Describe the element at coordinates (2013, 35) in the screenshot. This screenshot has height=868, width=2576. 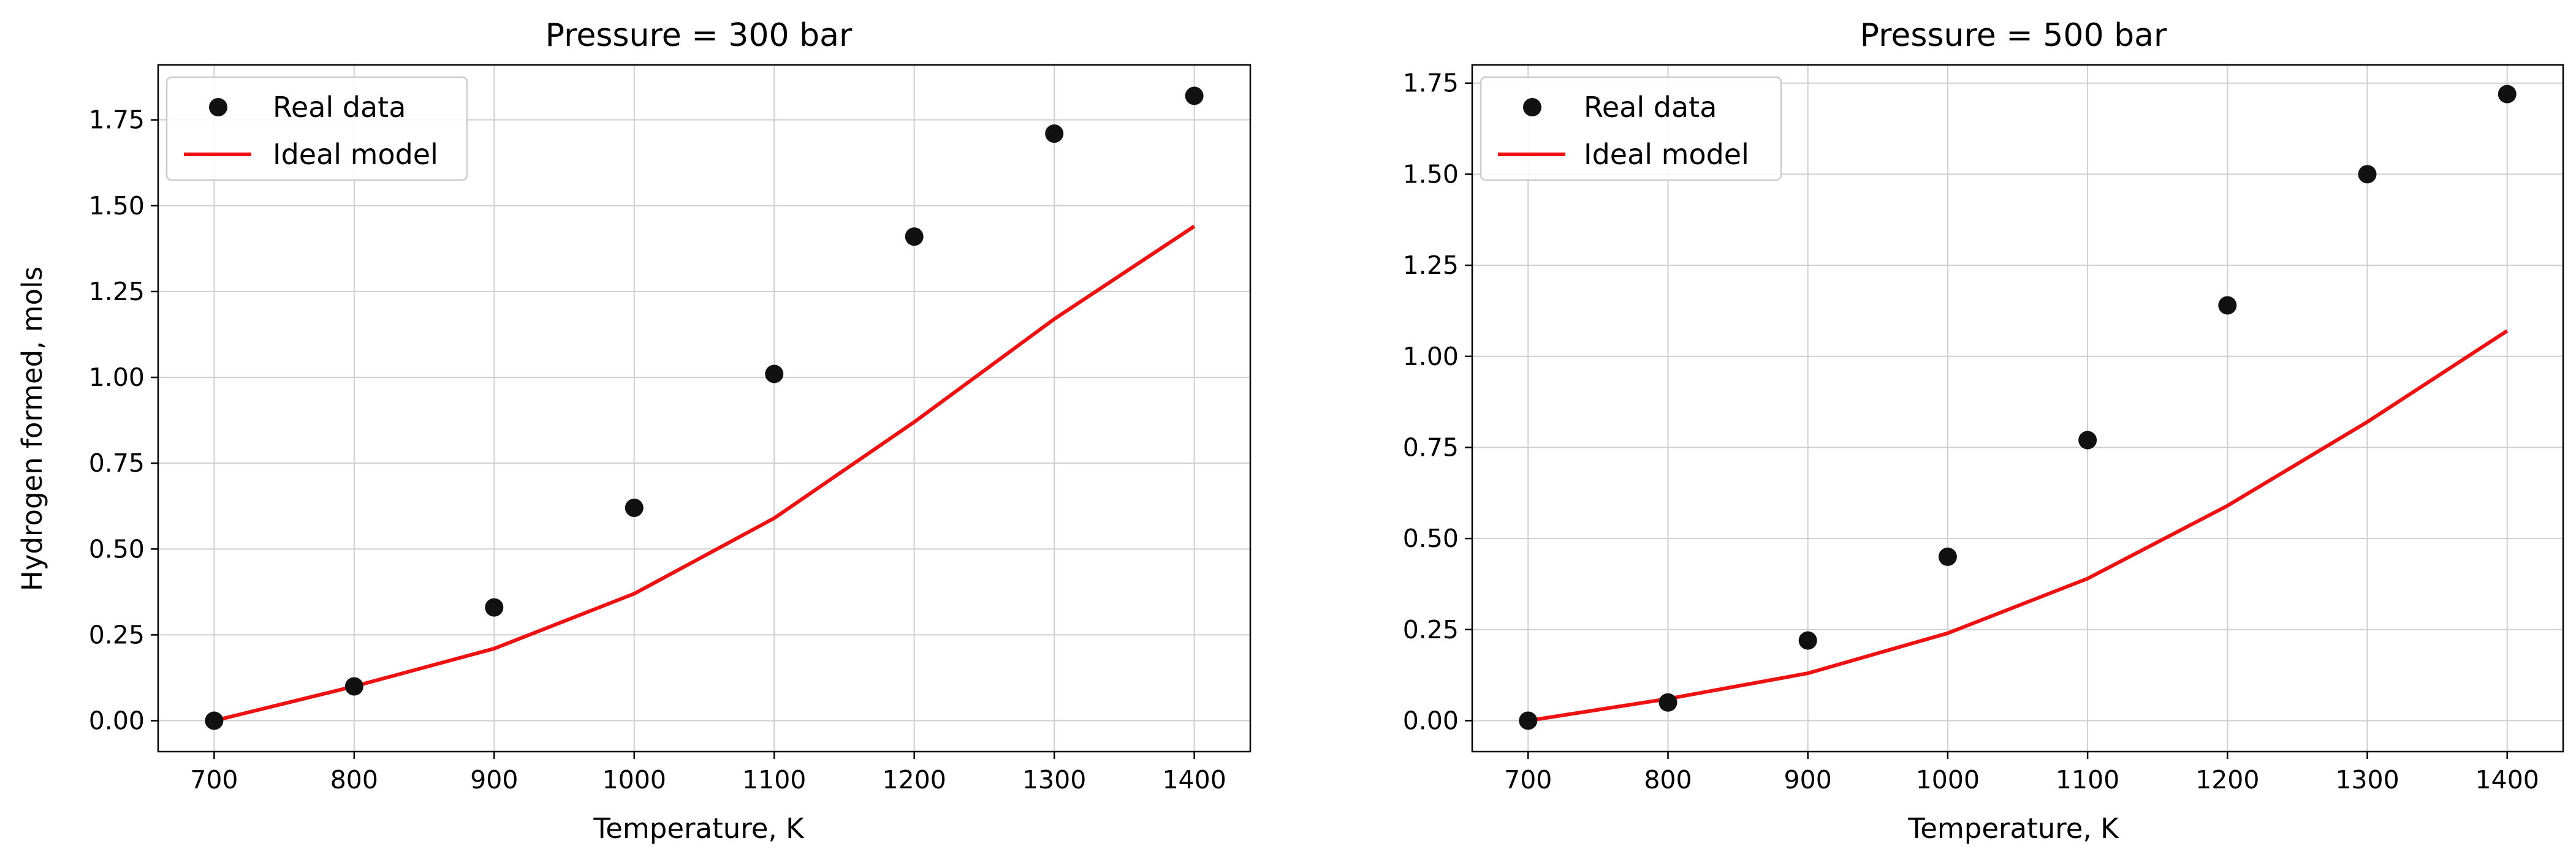
I see `chart-title: Pressure = 500 bar` at that location.